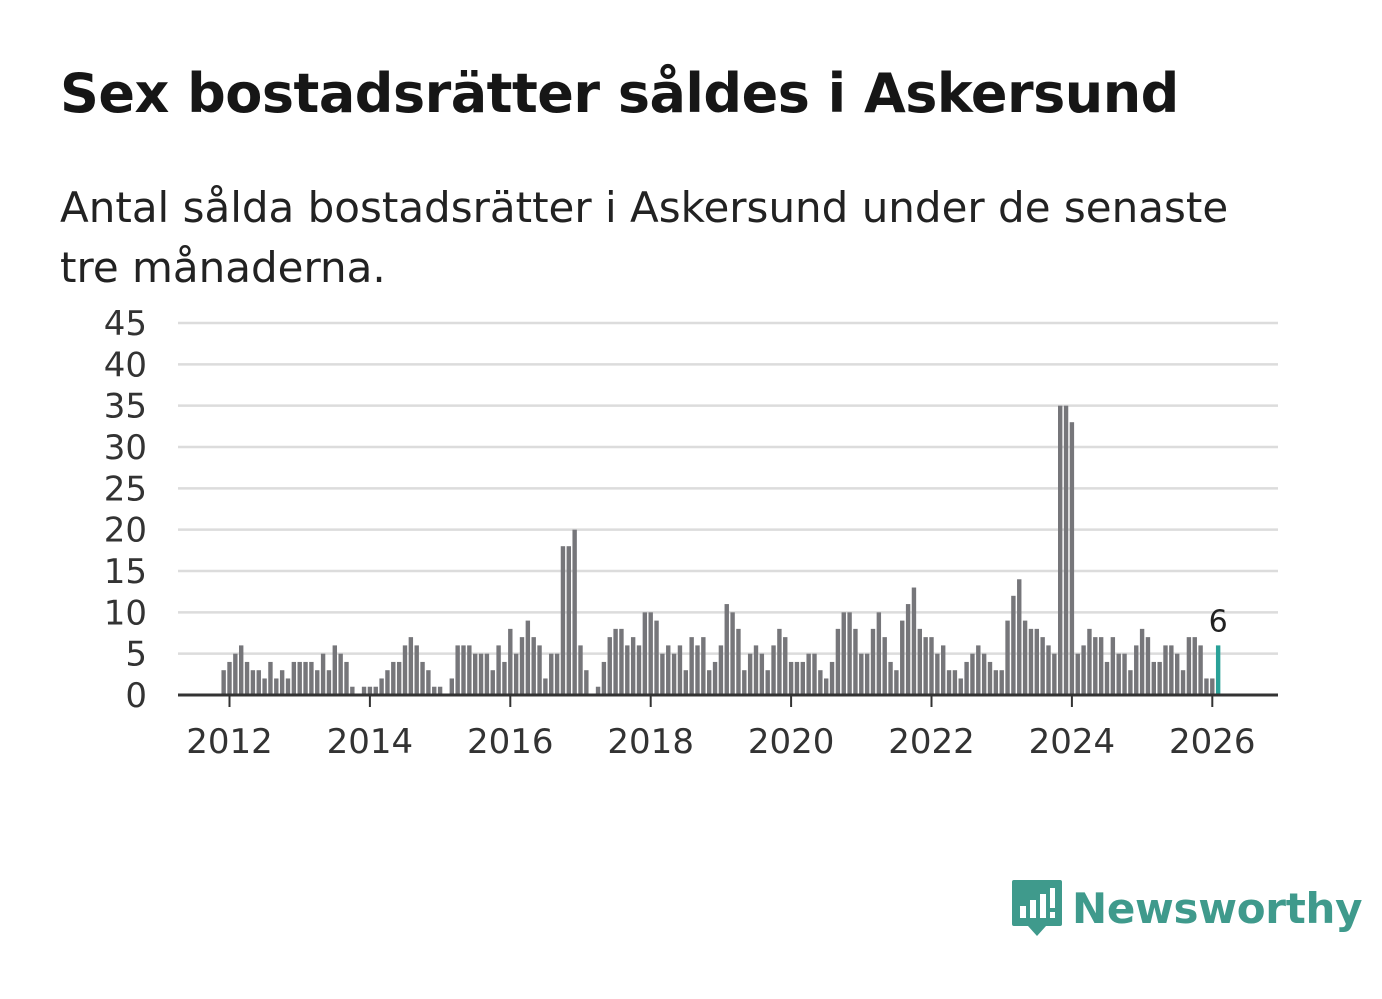  What do you see at coordinates (619, 93) in the screenshot?
I see `chart-title: Sex bostadsrätter såldes i Askersund` at bounding box center [619, 93].